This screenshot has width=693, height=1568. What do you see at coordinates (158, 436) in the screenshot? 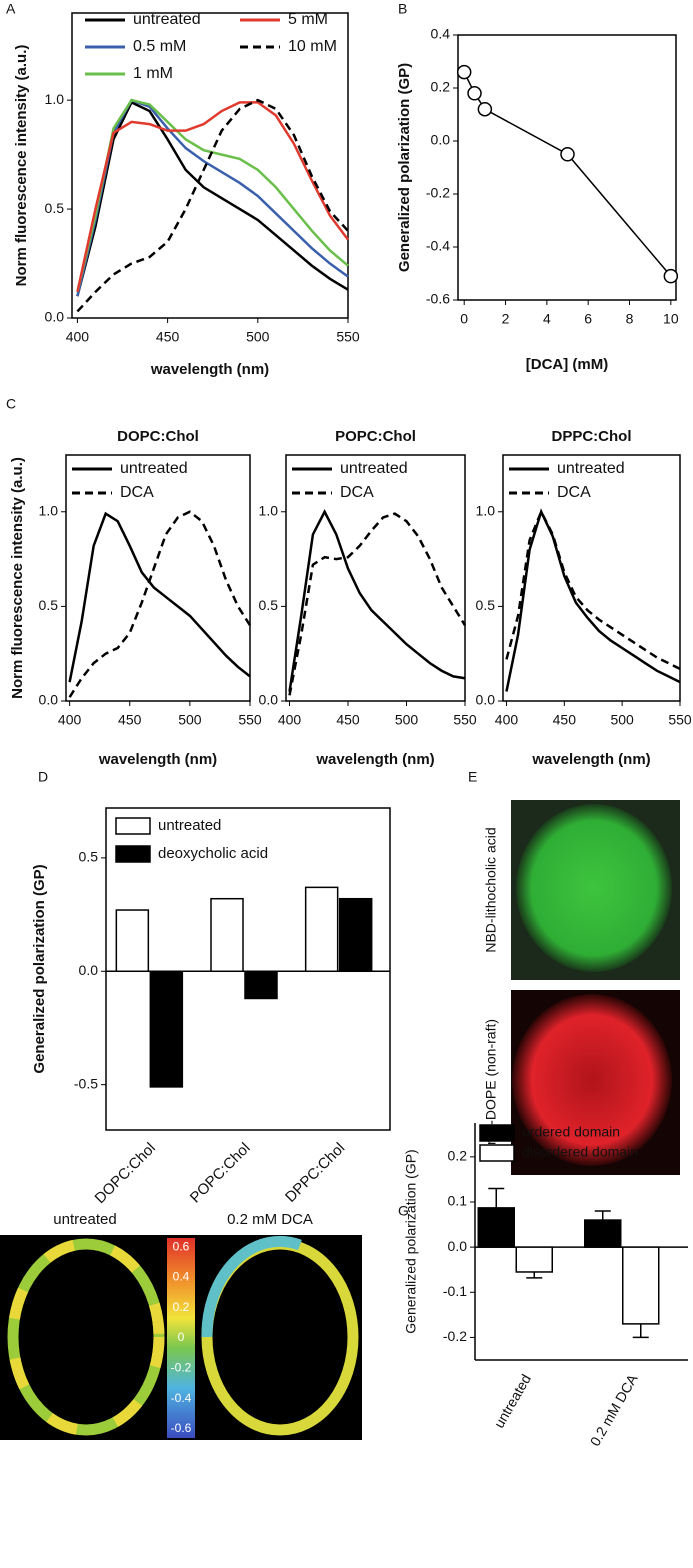
I see `chart-title: DOPC:Chol` at bounding box center [158, 436].